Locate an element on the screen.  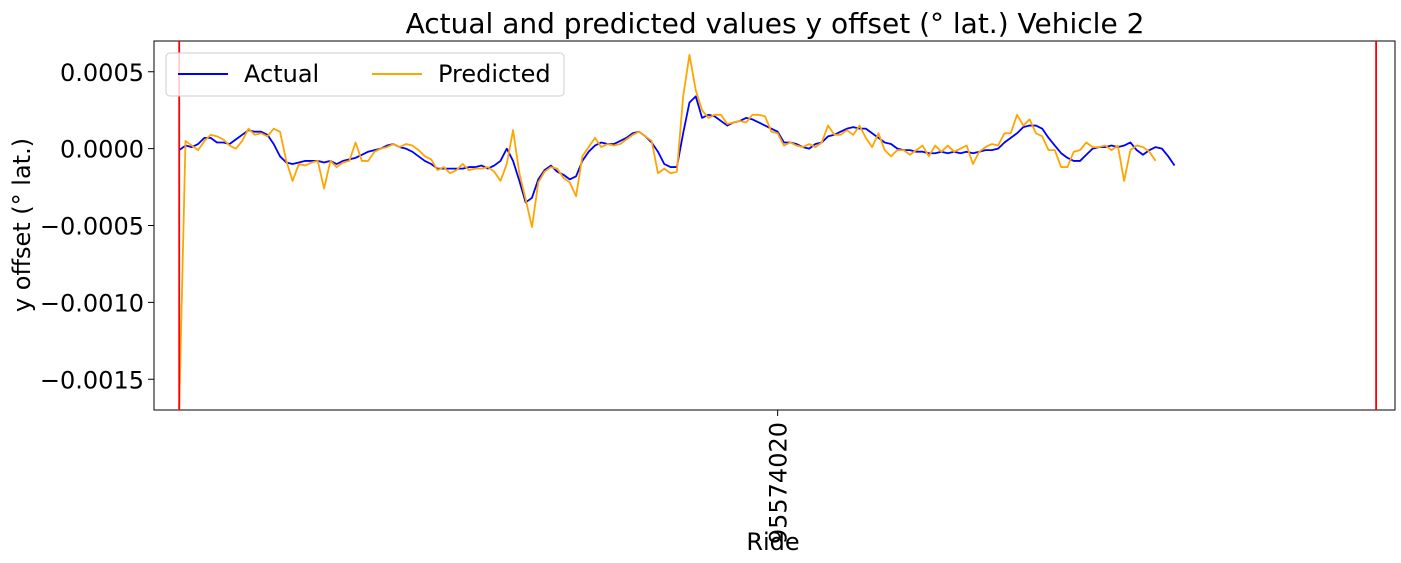
y-axis-label: y offset (° lat.) is located at coordinates (22, 225).